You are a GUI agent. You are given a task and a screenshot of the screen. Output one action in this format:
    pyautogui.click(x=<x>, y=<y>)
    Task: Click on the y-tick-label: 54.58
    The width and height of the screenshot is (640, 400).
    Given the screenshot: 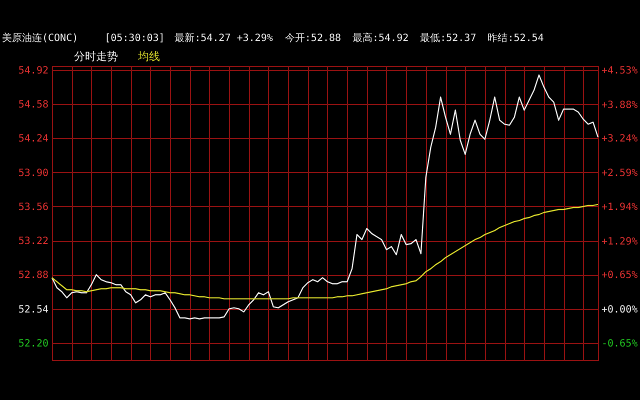 What is the action you would take?
    pyautogui.click(x=33, y=105)
    